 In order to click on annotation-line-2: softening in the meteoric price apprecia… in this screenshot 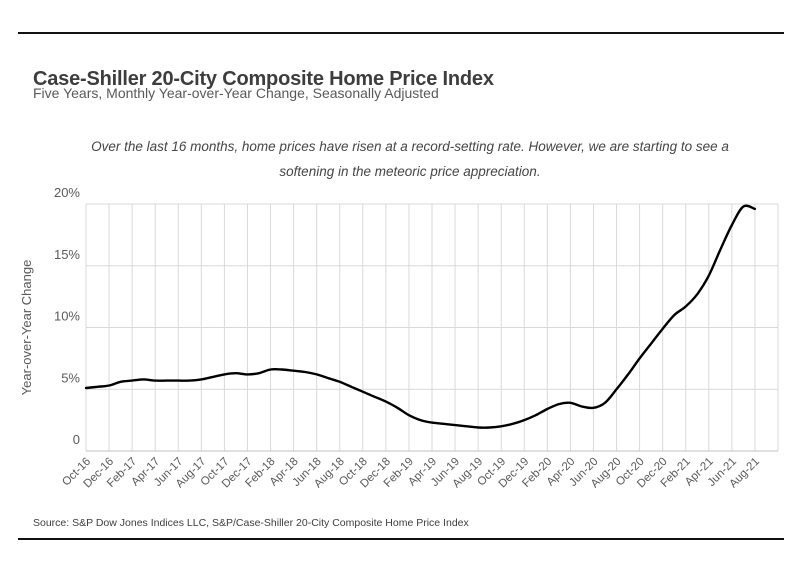, I will do `click(410, 171)`.